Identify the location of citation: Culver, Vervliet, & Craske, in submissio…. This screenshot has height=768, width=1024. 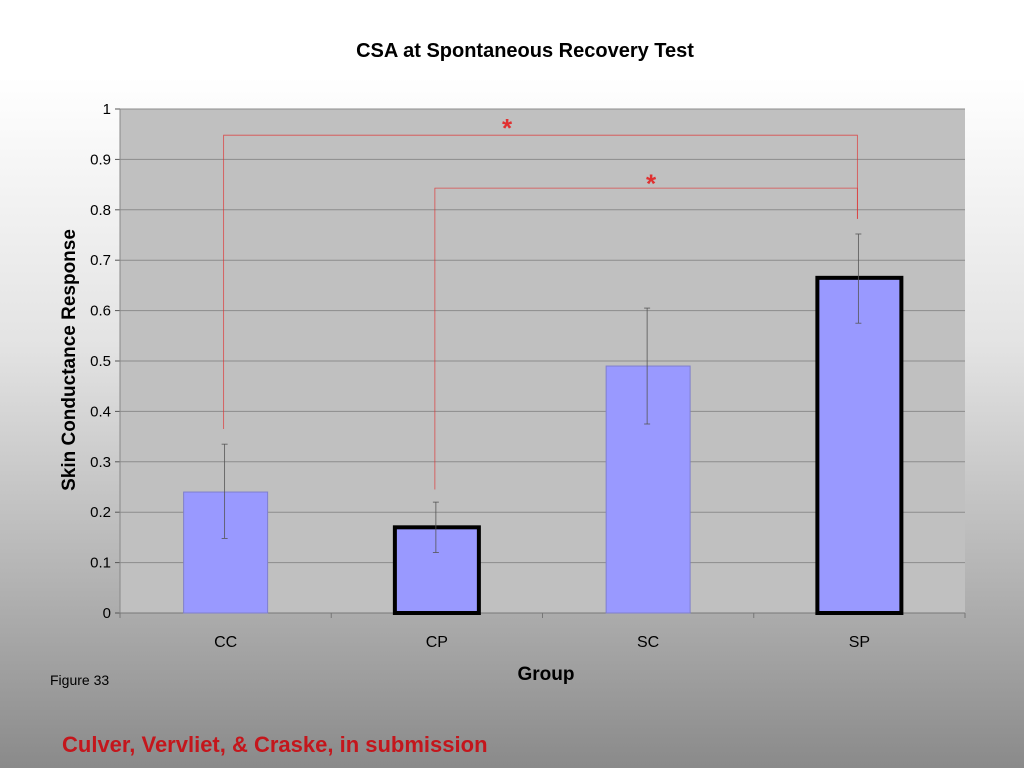
(275, 744).